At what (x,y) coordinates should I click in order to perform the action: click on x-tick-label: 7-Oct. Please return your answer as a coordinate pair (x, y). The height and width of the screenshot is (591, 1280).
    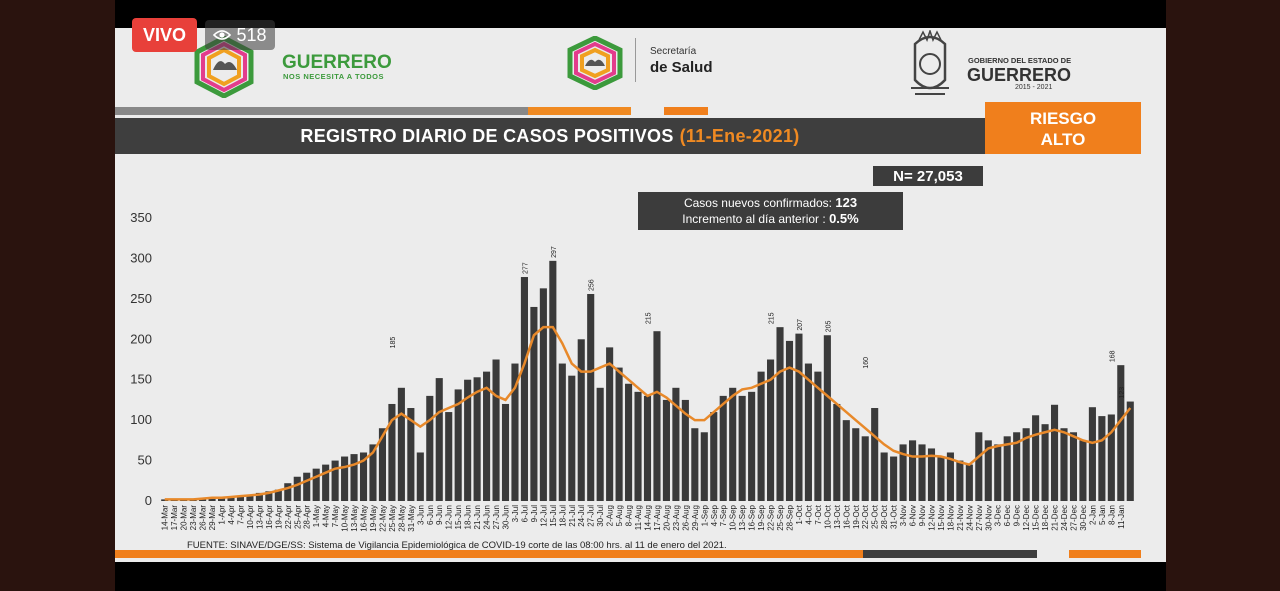
    Looking at the image, I should click on (818, 514).